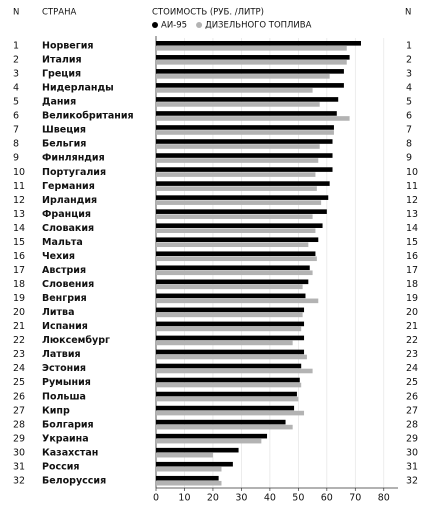  What do you see at coordinates (412, 340) in the screenshot?
I see `rank-label: 22` at bounding box center [412, 340].